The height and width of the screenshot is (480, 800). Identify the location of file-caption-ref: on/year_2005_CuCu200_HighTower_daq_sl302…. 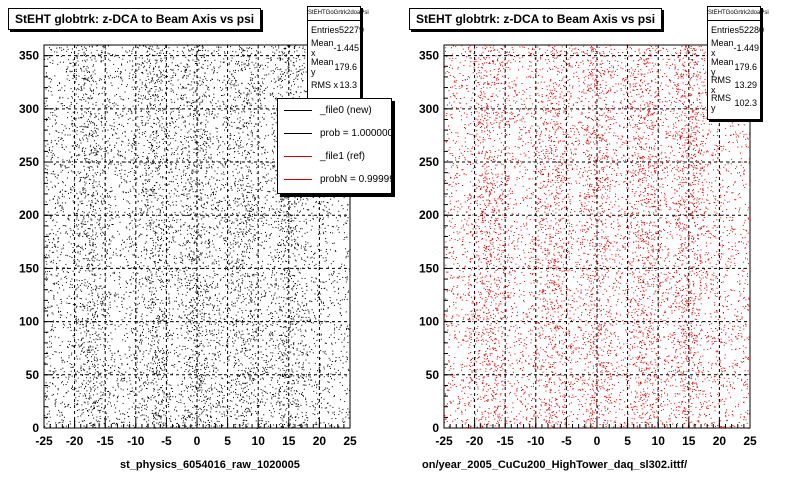
(555, 465).